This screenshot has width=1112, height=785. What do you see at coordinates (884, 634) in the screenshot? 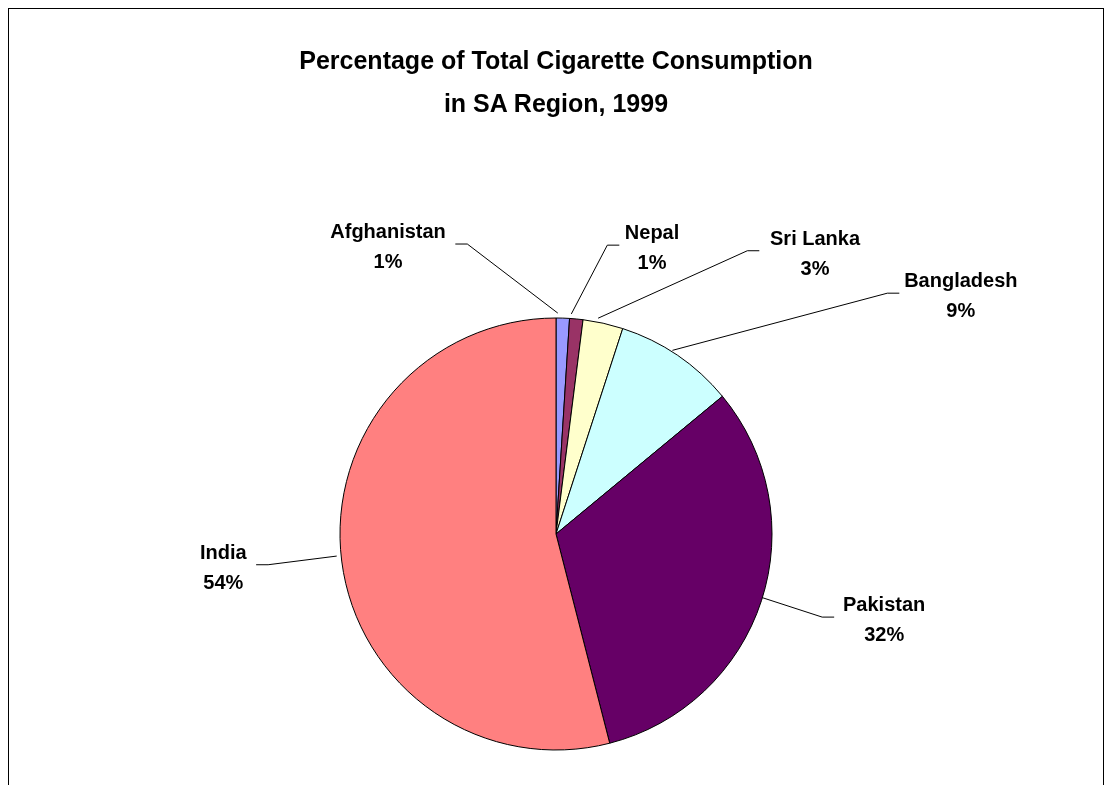
I see `data-label: 32%` at bounding box center [884, 634].